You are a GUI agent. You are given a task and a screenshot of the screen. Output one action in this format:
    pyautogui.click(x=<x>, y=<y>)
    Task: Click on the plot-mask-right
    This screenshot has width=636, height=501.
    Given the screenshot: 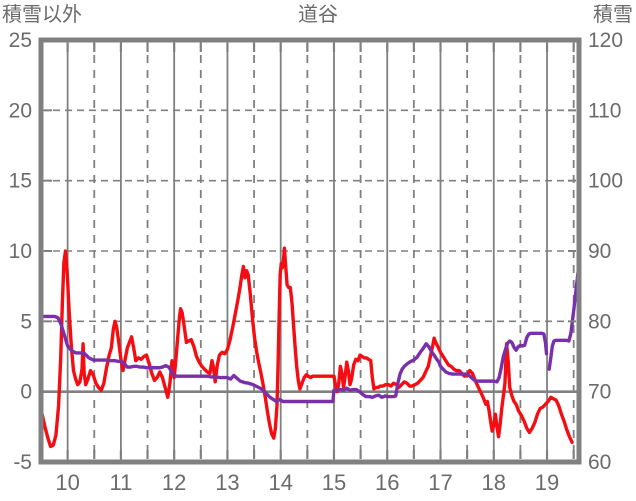 What is the action you would take?
    pyautogui.click(x=608, y=250)
    